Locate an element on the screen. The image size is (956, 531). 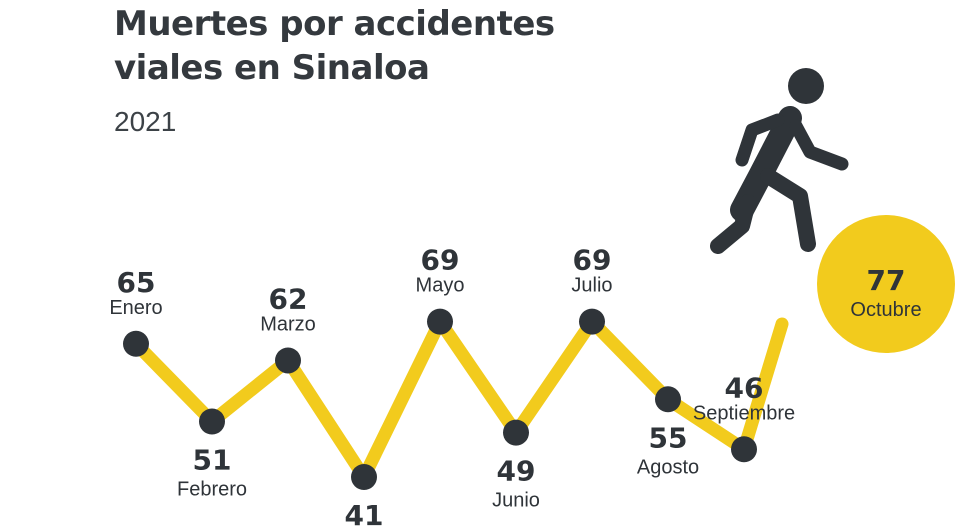
month-label-enero: Enero is located at coordinates (135, 308).